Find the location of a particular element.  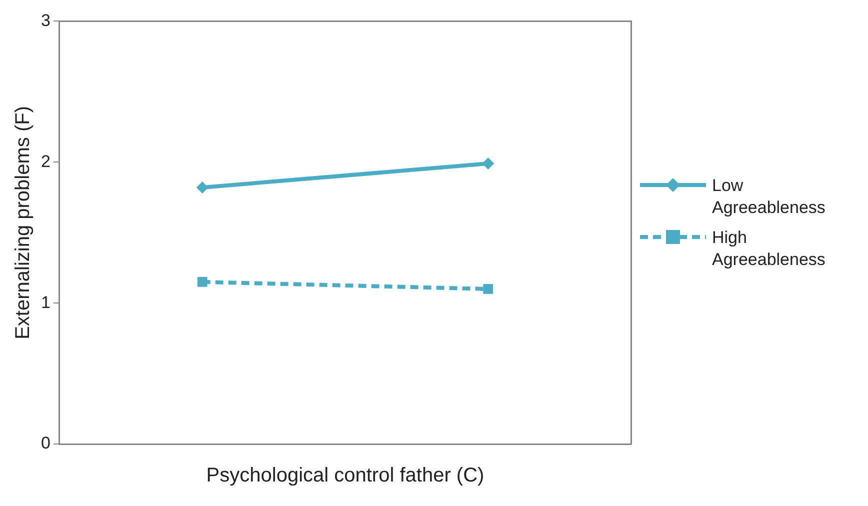

y-tick-label: 2 is located at coordinates (45, 161).